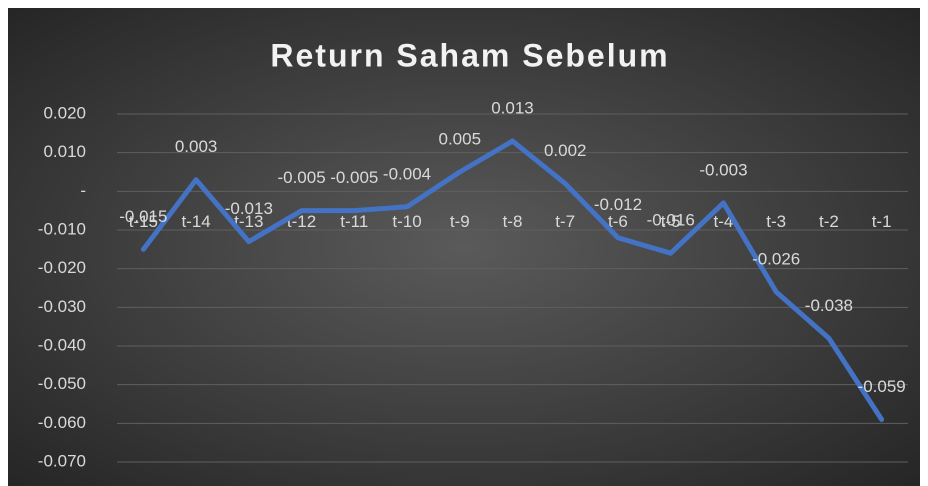 This screenshot has width=928, height=486. I want to click on x-tick-label: t-7, so click(565, 221).